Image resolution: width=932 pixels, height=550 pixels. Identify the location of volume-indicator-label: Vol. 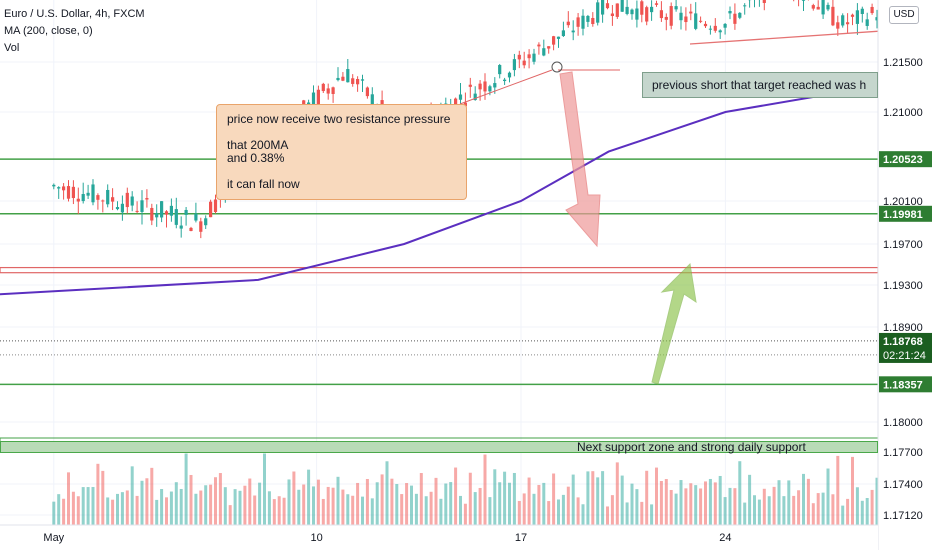
(12, 48).